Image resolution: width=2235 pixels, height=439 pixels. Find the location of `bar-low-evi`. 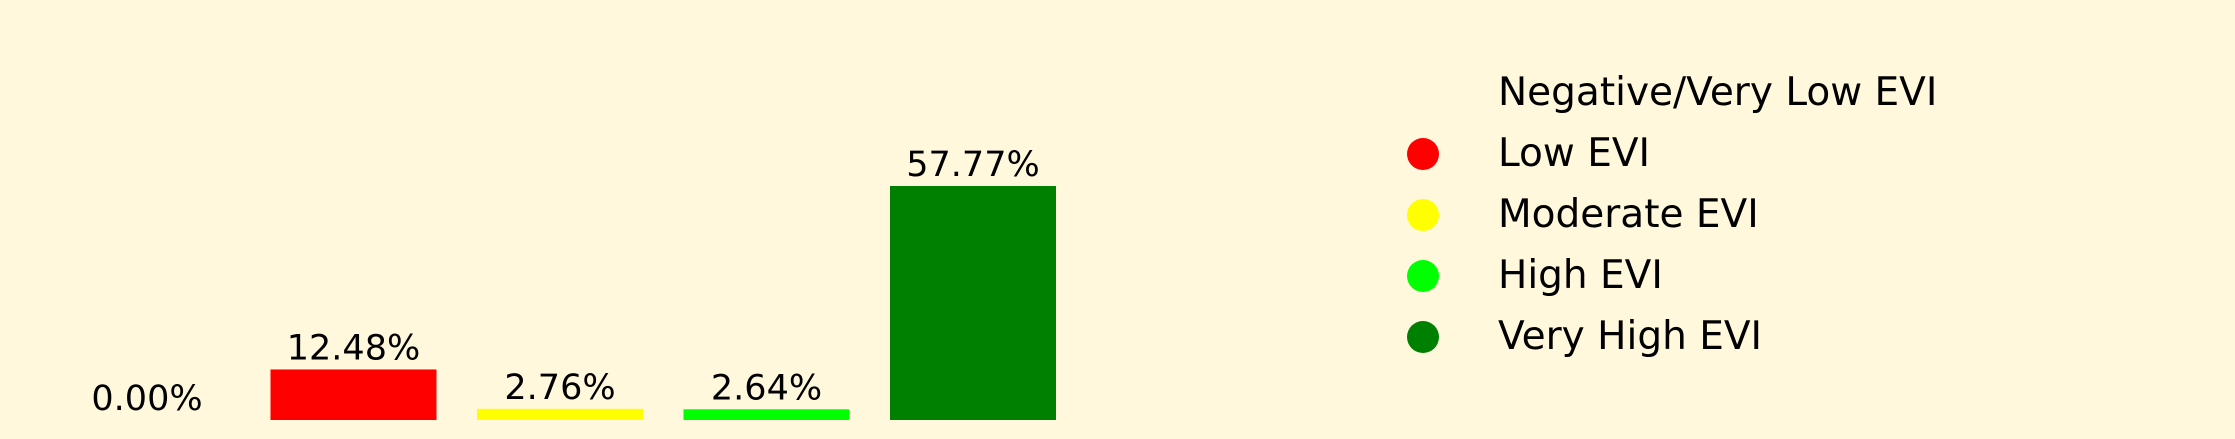

bar-low-evi is located at coordinates (353, 394).